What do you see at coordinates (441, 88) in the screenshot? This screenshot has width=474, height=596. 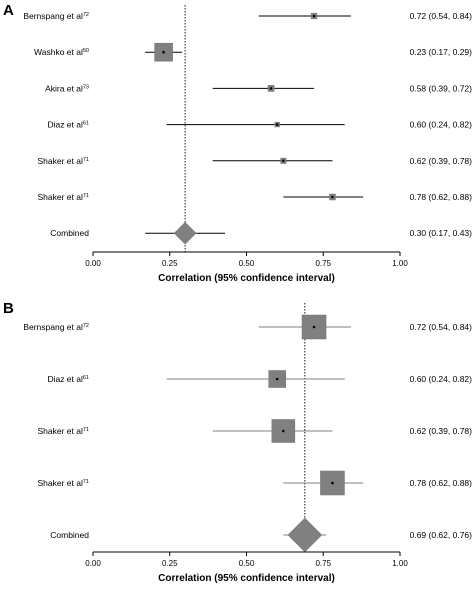 I see `ci-text: 0.58 (0.39, 0.72)` at bounding box center [441, 88].